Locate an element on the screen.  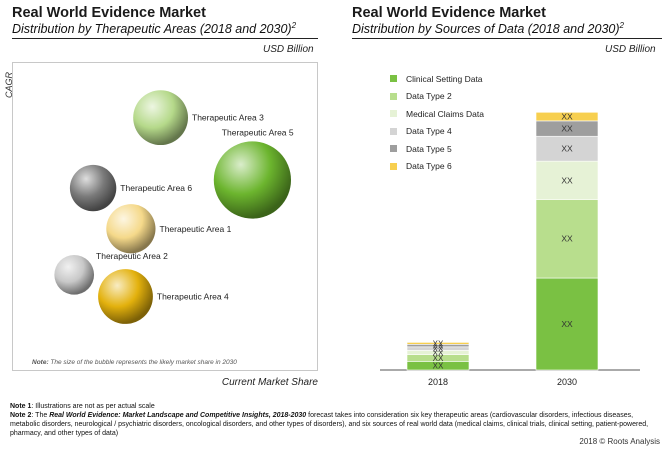
right-title-divider is located at coordinates (507, 38).